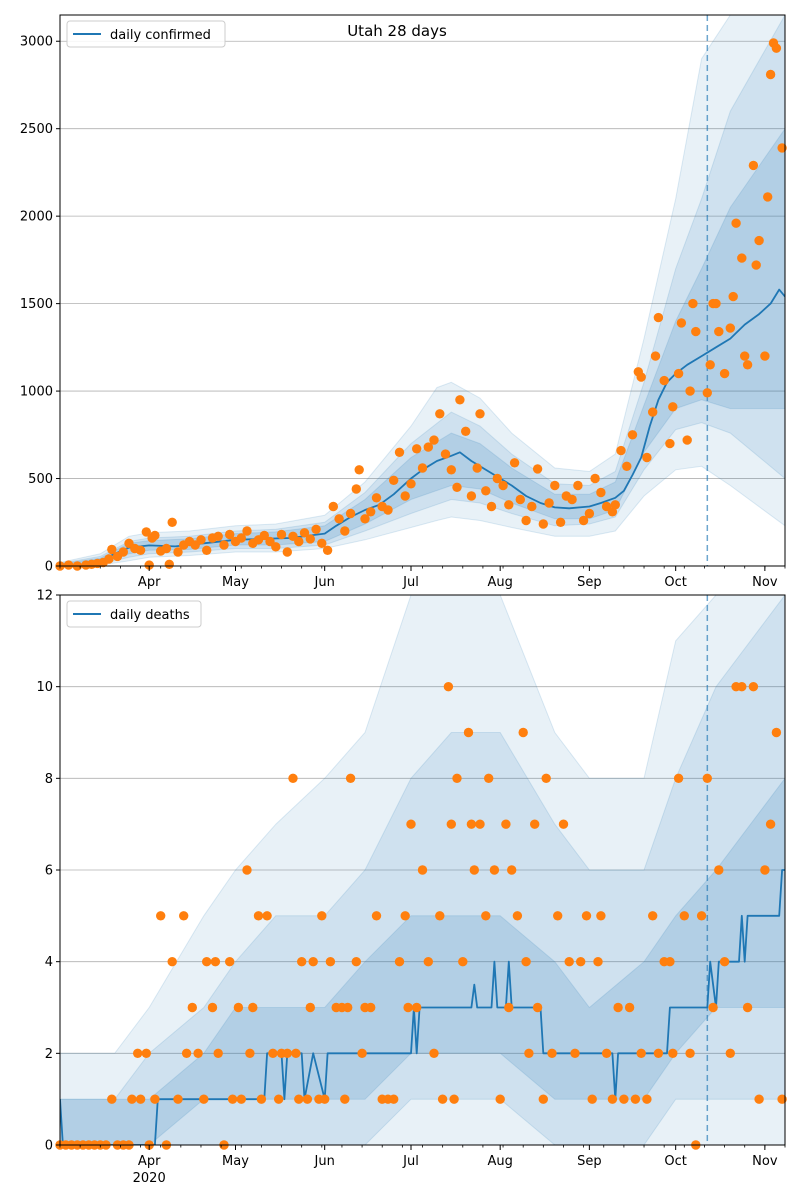  Describe the element at coordinates (44, 687) in the screenshot. I see `y-tick-label: 10` at that location.